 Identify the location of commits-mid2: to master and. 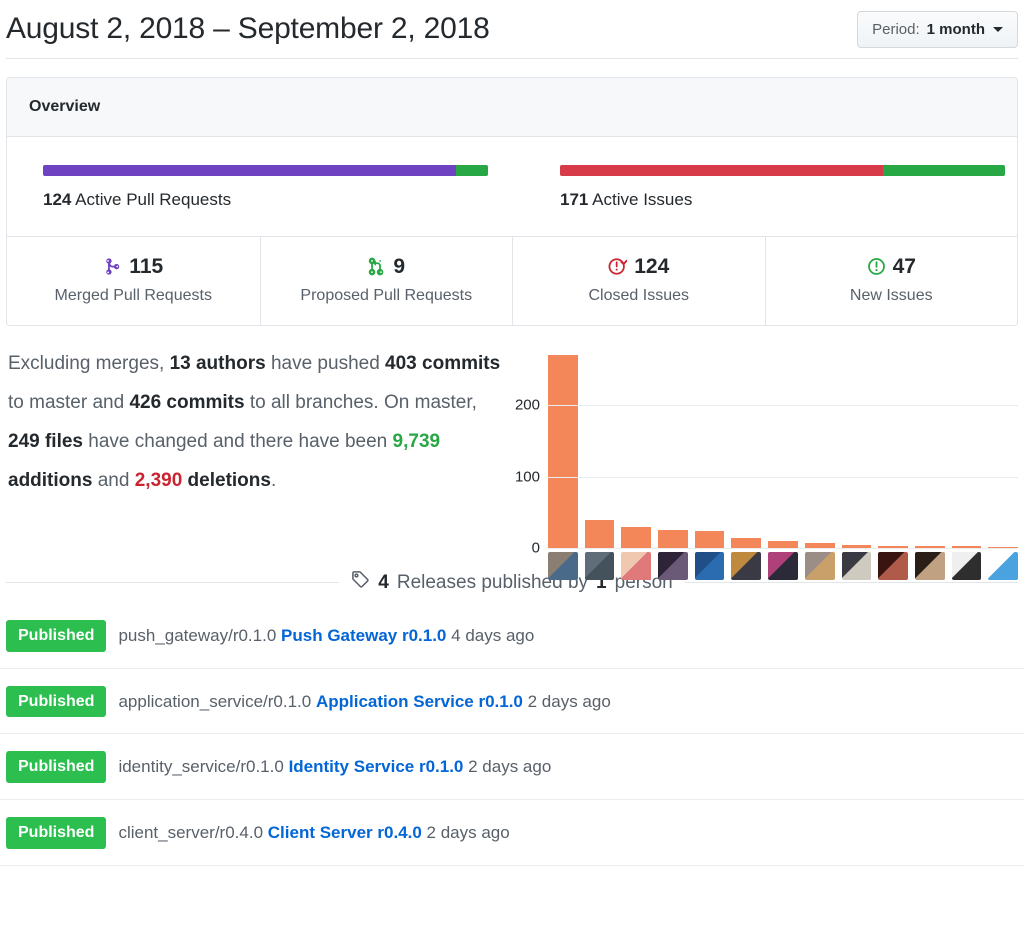
(69, 403).